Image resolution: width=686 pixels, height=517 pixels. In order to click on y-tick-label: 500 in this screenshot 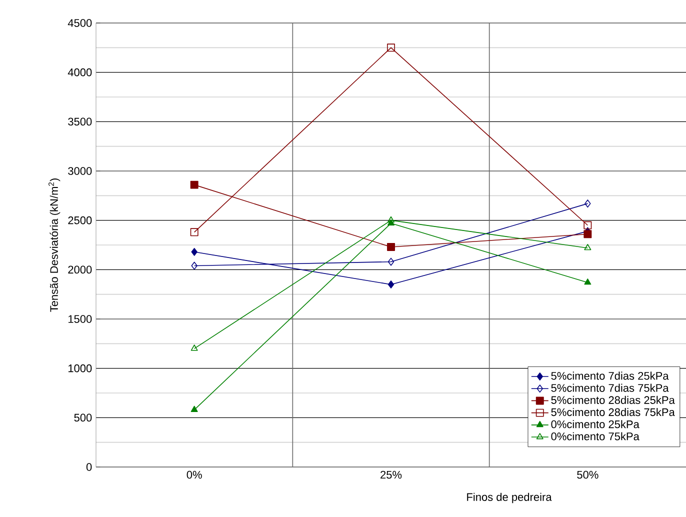, I will do `click(83, 418)`.